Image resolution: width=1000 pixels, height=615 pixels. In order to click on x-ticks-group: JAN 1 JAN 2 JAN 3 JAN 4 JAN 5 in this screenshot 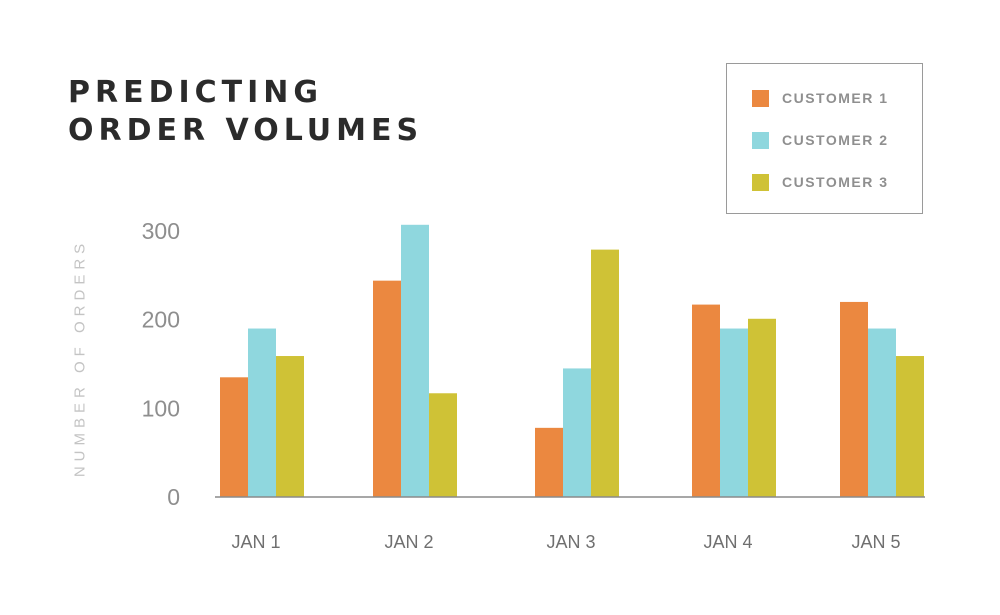, I will do `click(565, 542)`.